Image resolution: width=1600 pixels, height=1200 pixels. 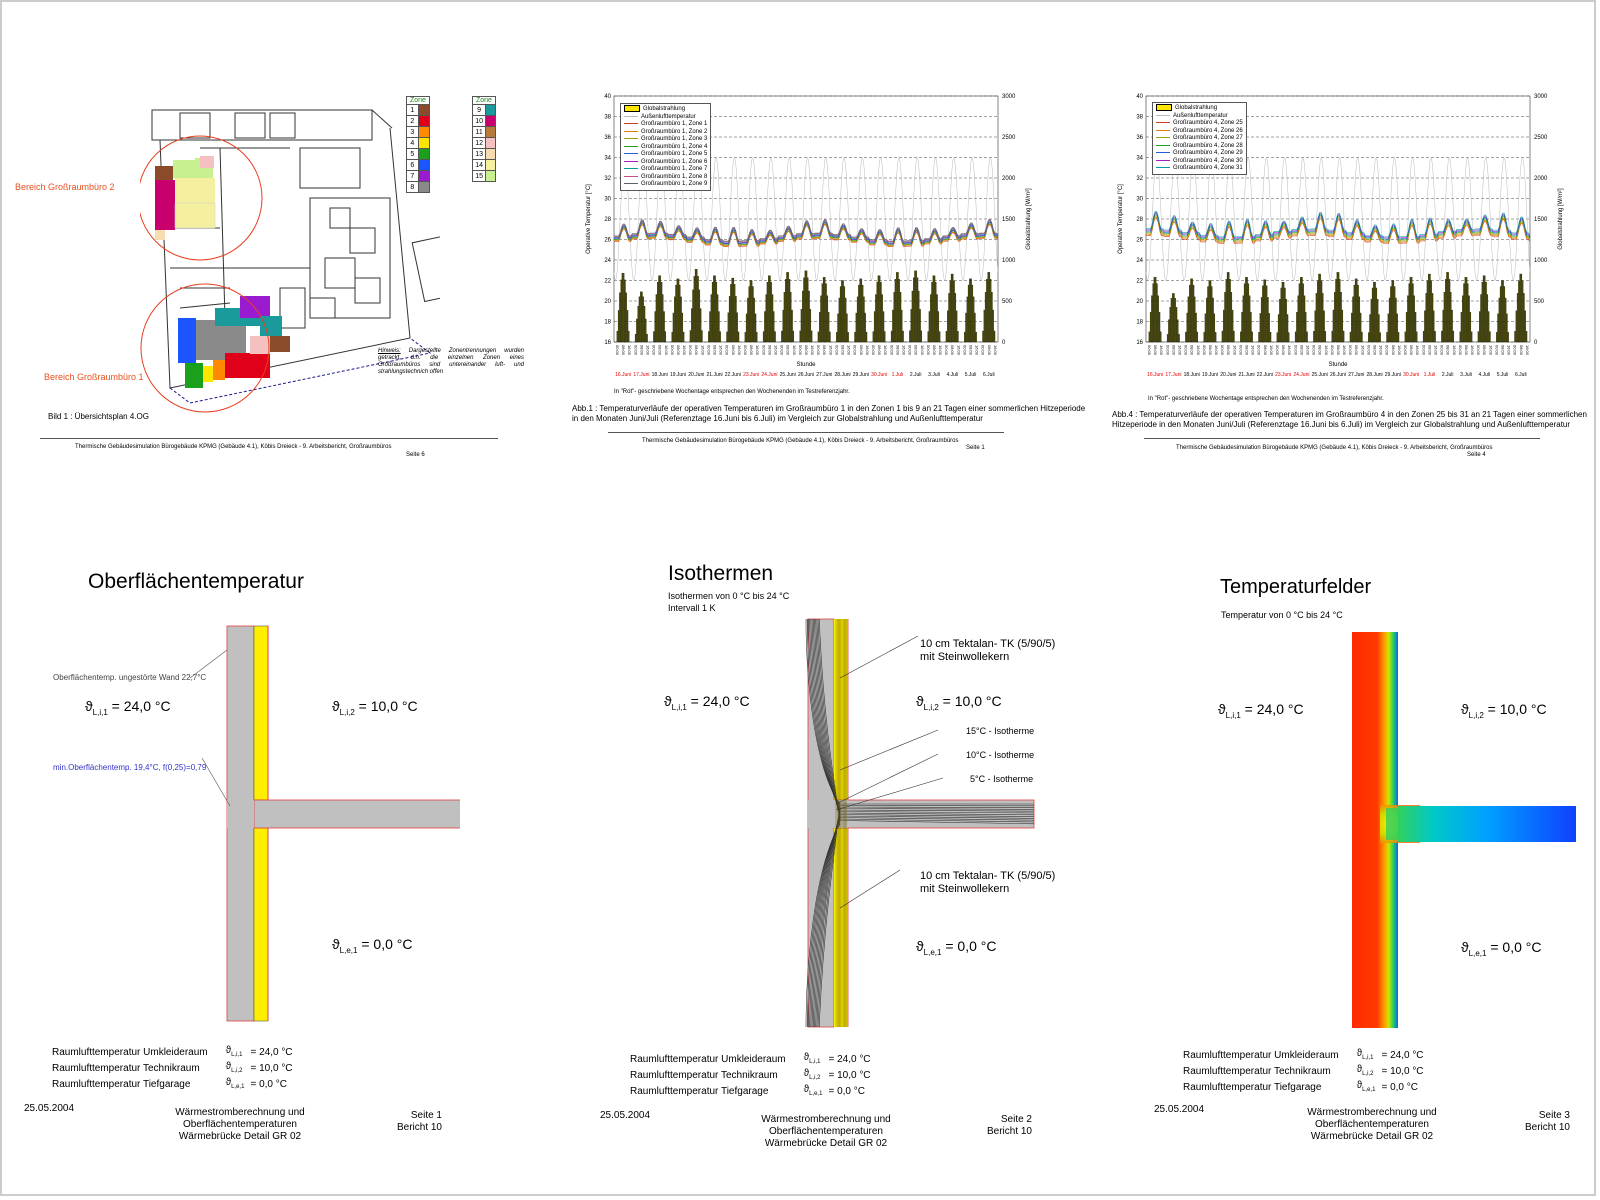 What do you see at coordinates (1199, 162) in the screenshot?
I see `legend-entry: Großraumbüro 4, Zone 30` at bounding box center [1199, 162].